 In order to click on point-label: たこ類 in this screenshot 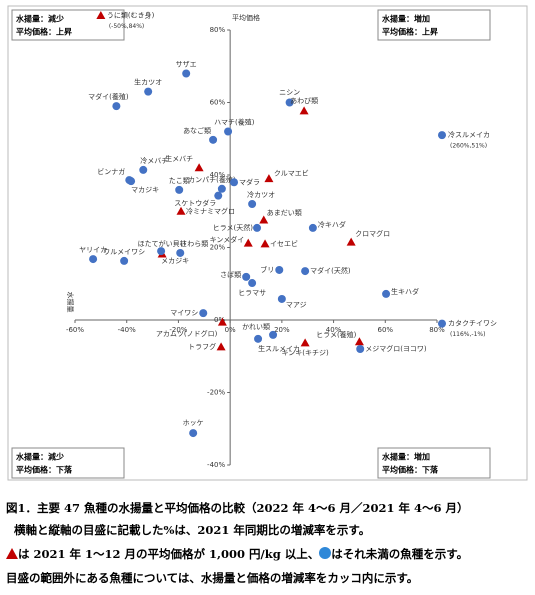, I will do `click(179, 180)`.